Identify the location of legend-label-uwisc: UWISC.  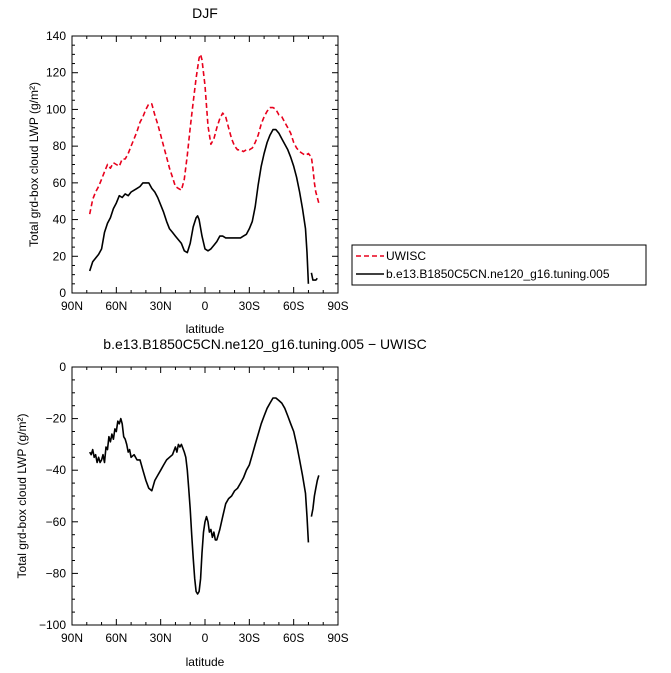
(406, 256).